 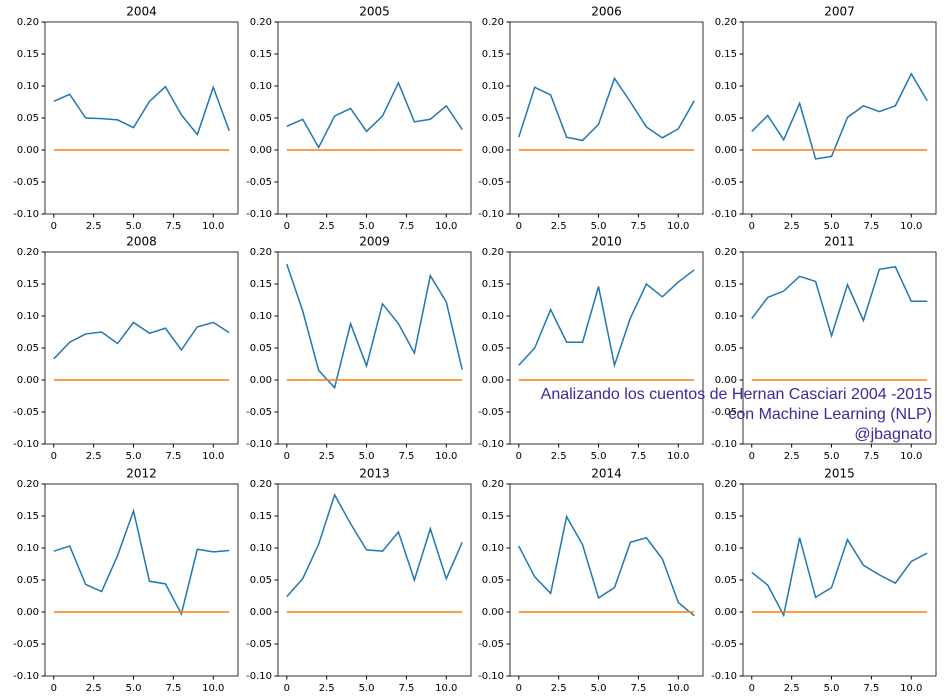 I want to click on subplot-title: 2015, so click(x=839, y=474).